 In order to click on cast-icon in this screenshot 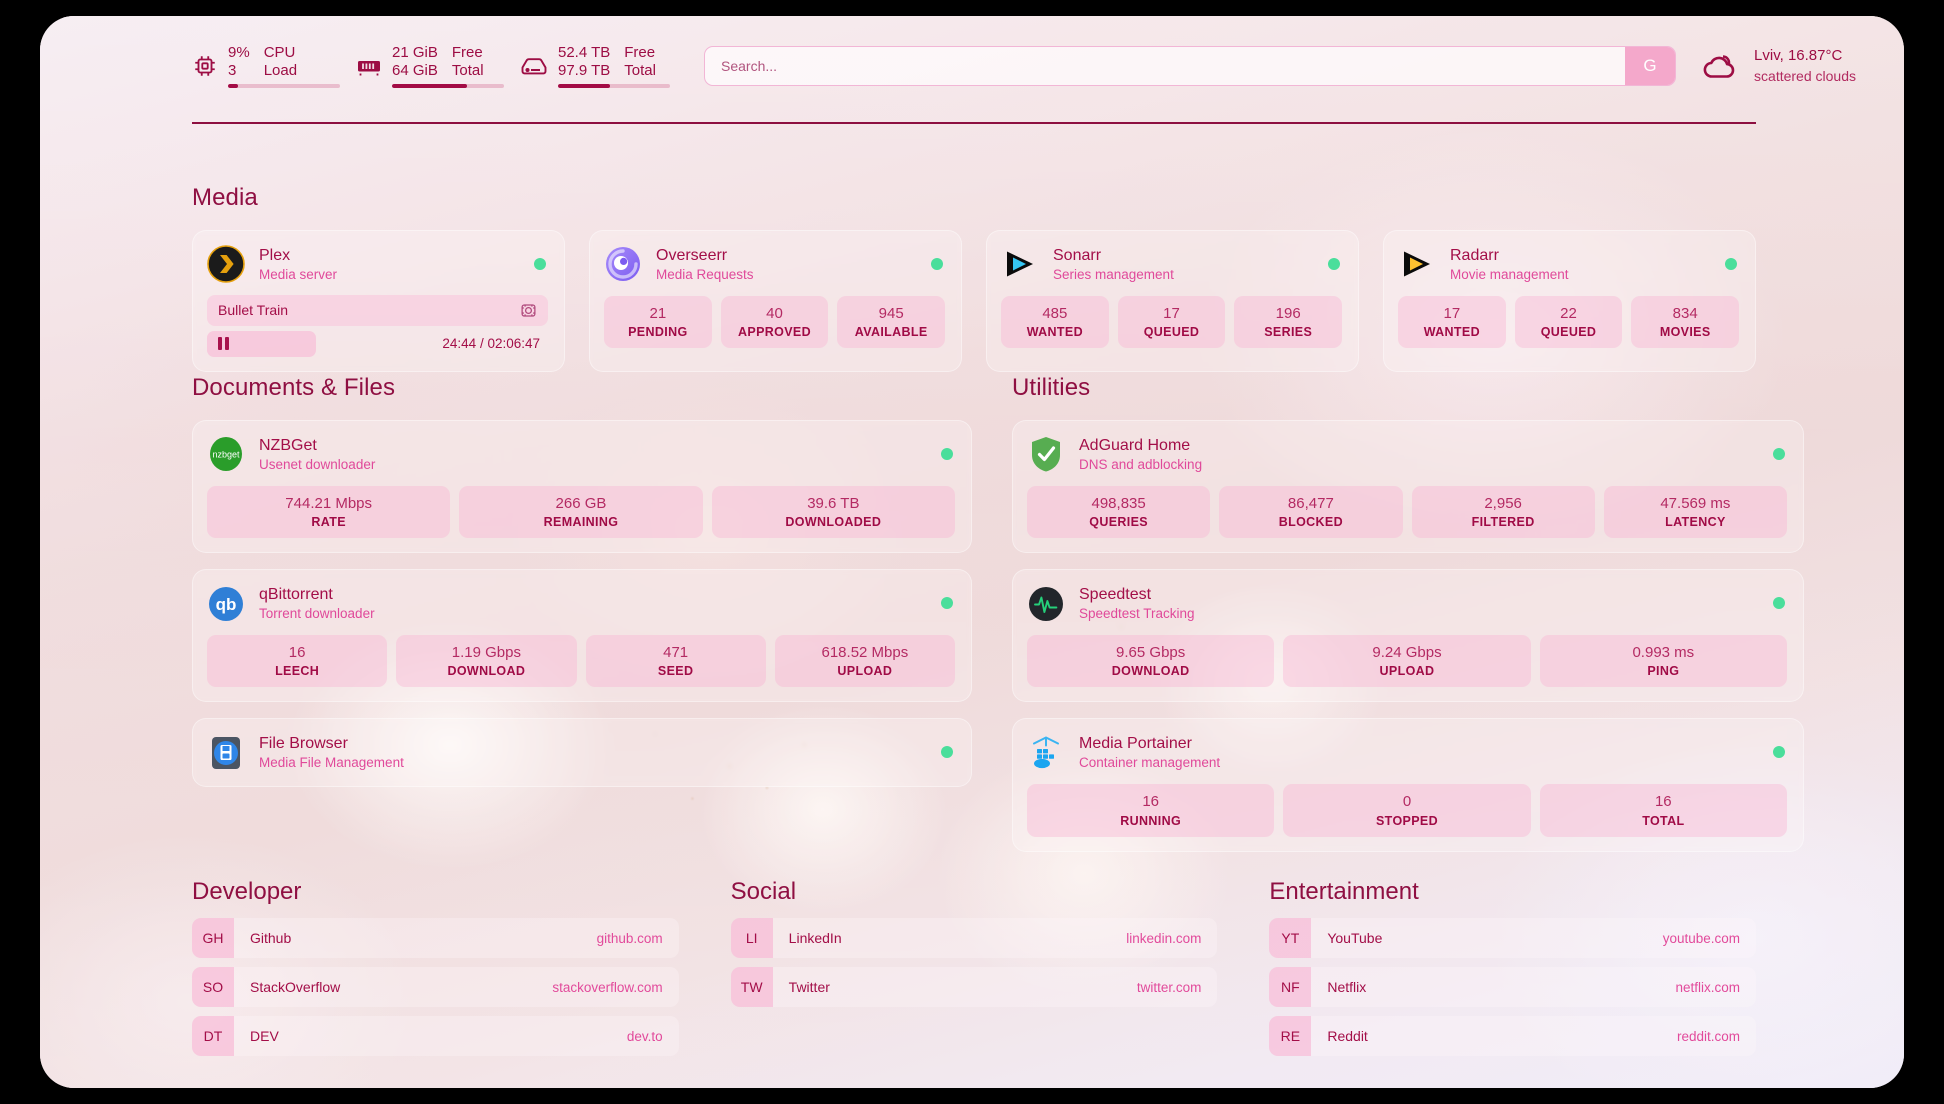, I will do `click(528, 310)`.